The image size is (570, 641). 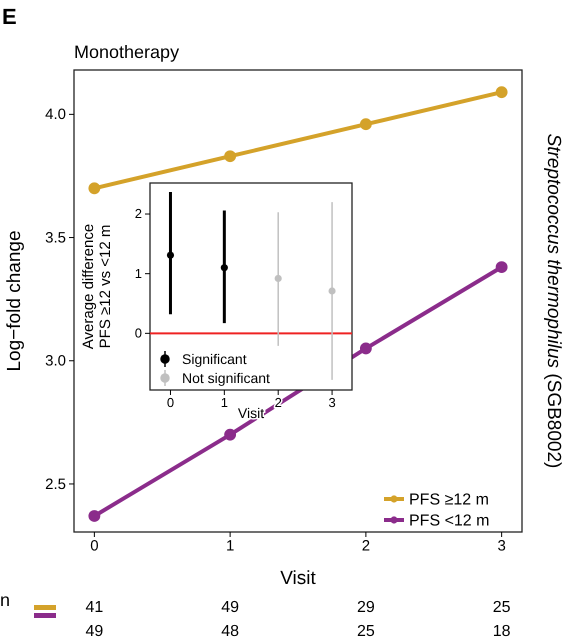 I want to click on legend-label: PFS ≥12 m, so click(x=449, y=500).